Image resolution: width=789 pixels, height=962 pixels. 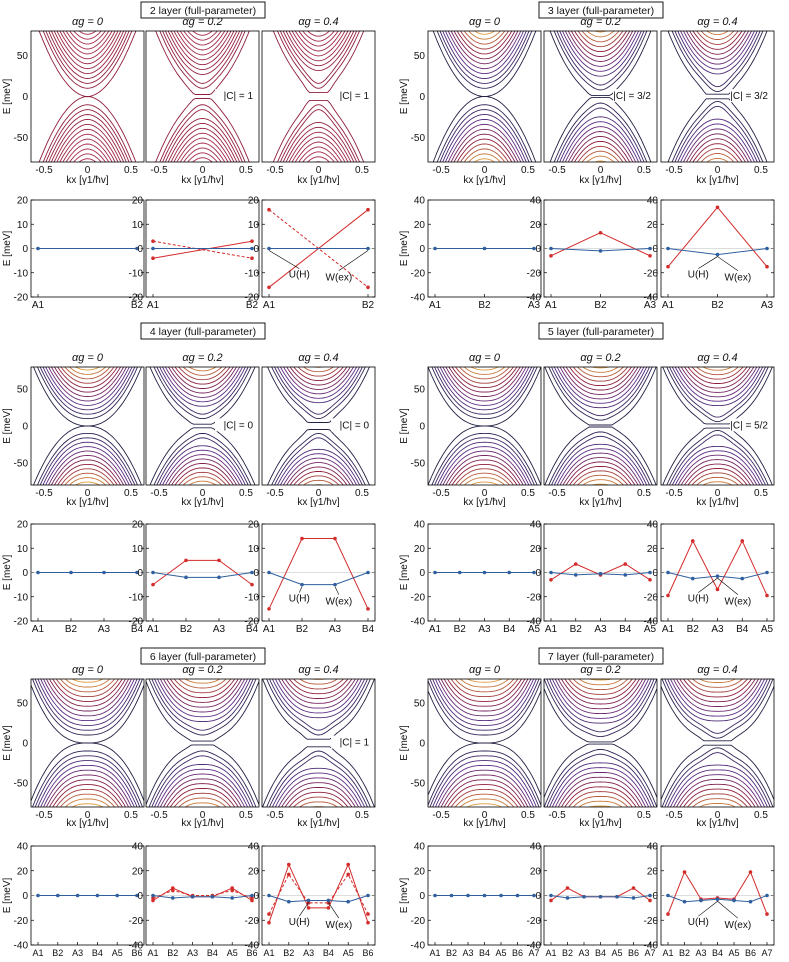 What do you see at coordinates (653, 201) in the screenshot?
I see `y-tick-label: 40` at bounding box center [653, 201].